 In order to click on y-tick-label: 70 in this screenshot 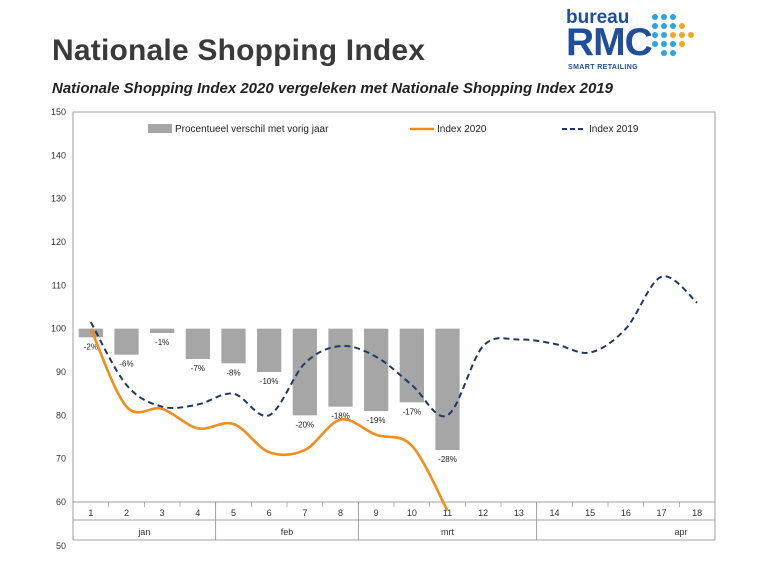, I will do `click(61, 459)`.